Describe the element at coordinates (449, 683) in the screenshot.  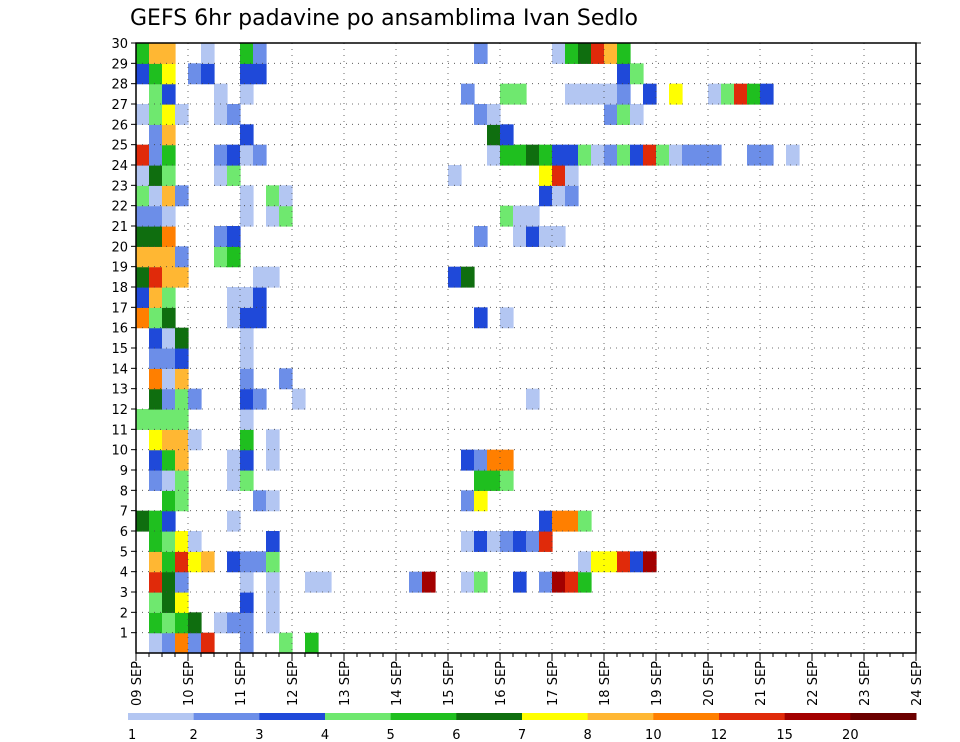
I see `x-tick-label: 15 SEP` at that location.